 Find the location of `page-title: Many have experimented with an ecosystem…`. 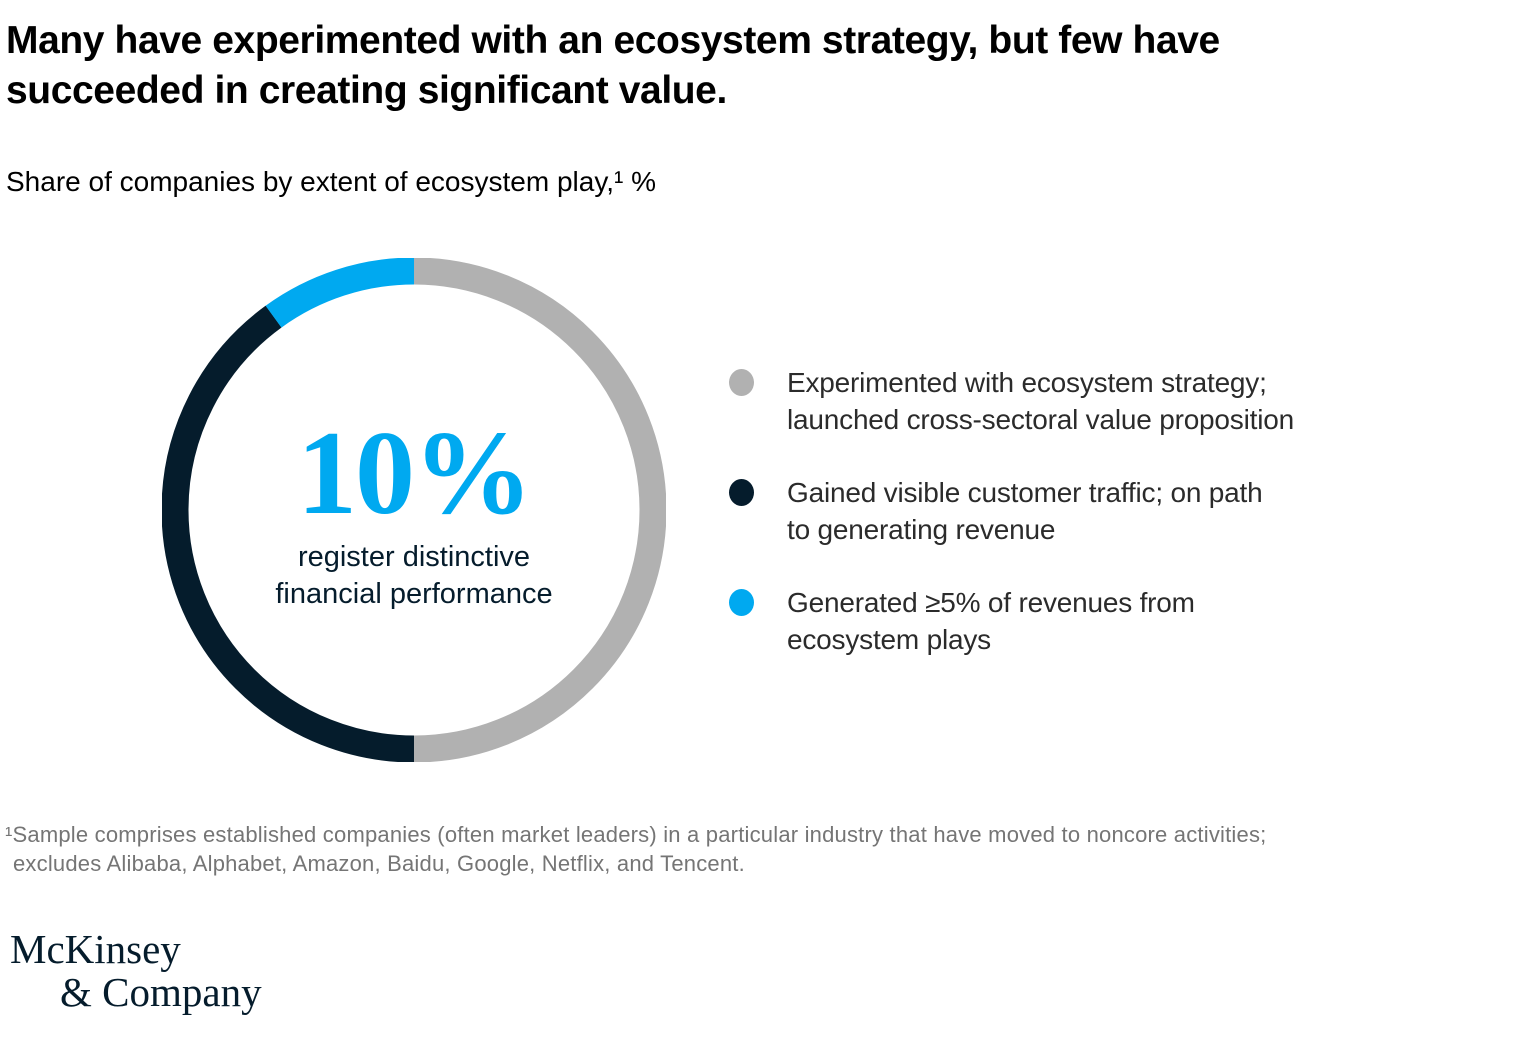

page-title: Many have experimented with an ecosystem… is located at coordinates (613, 66).